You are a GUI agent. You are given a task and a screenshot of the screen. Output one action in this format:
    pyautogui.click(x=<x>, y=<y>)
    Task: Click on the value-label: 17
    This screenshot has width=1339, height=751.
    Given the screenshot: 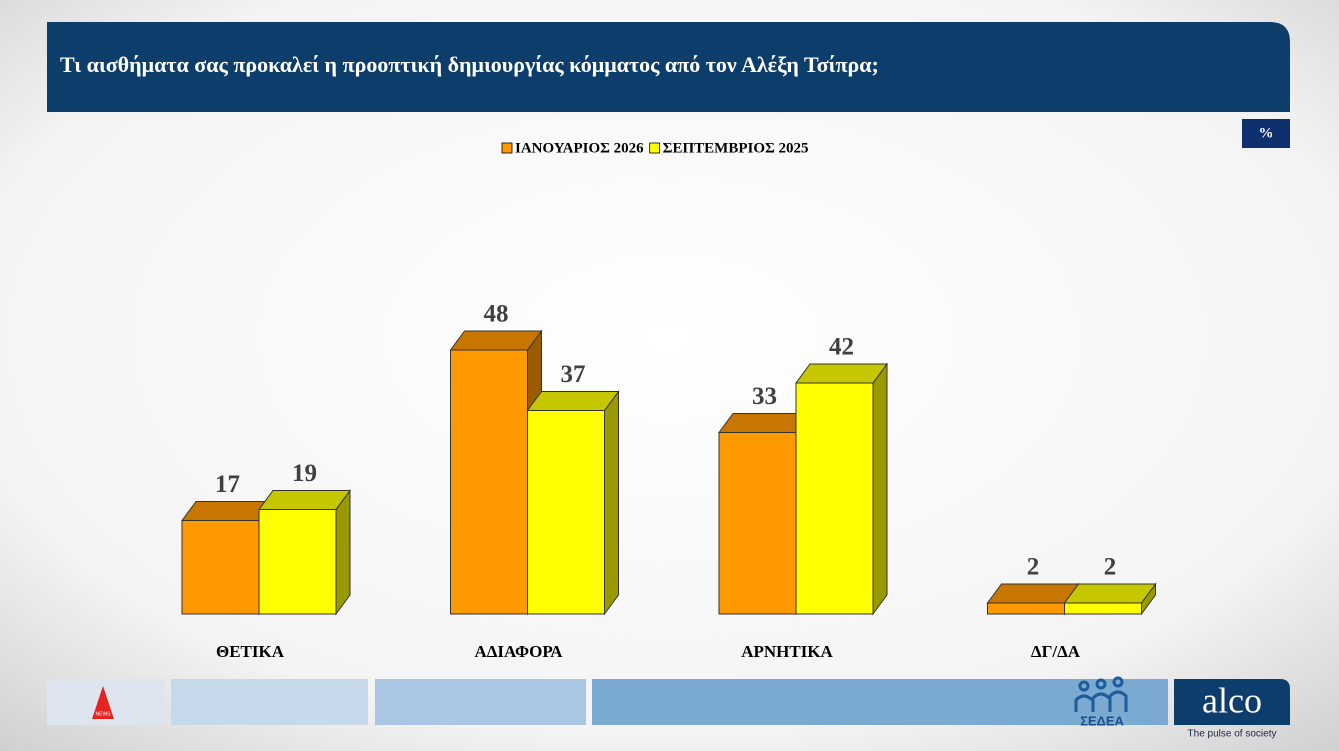 What is the action you would take?
    pyautogui.click(x=227, y=484)
    